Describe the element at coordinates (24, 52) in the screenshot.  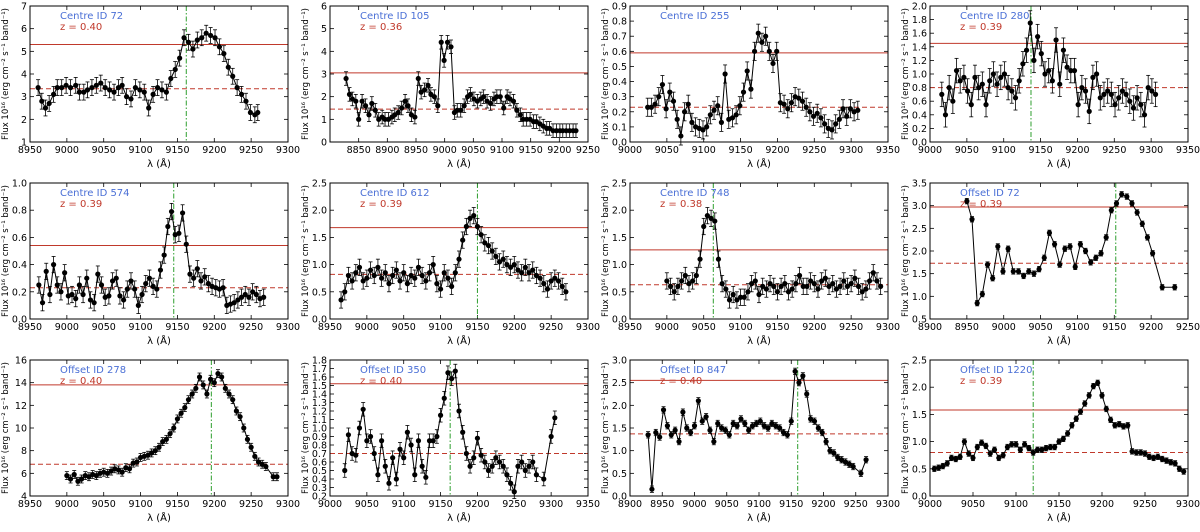
I see `y-tick-label: 5` at that location.